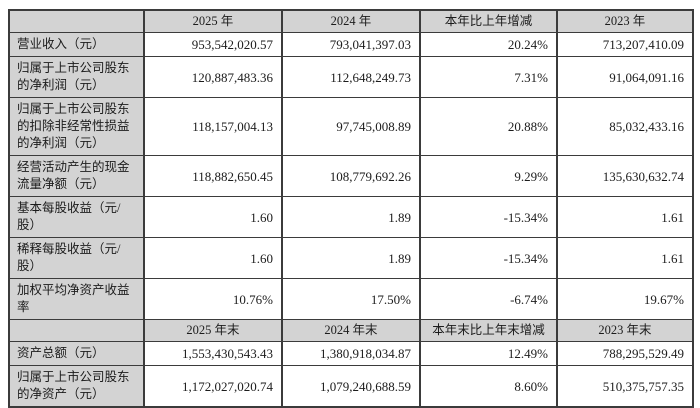 The image size is (700, 408). I want to click on column-header: 本年末比上年末增减, so click(488, 330).